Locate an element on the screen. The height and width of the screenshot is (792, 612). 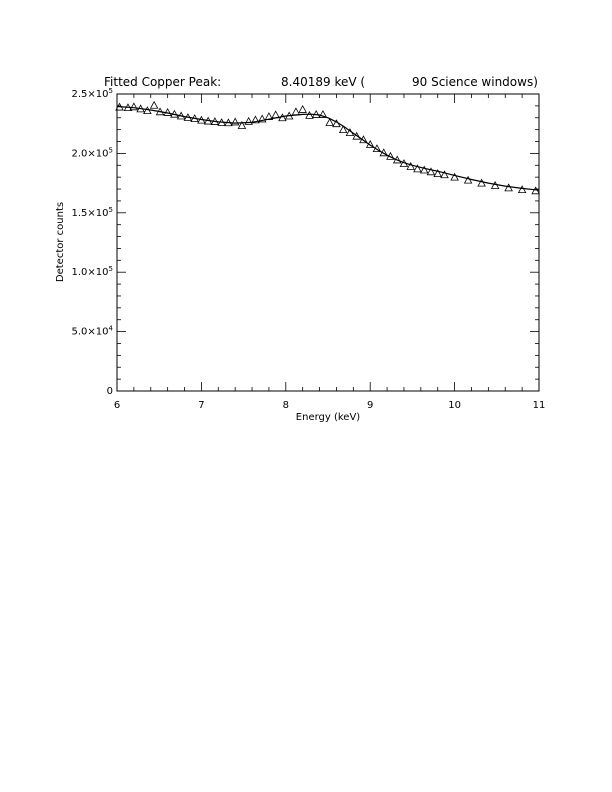
x-tick-label: 6 is located at coordinates (117, 405).